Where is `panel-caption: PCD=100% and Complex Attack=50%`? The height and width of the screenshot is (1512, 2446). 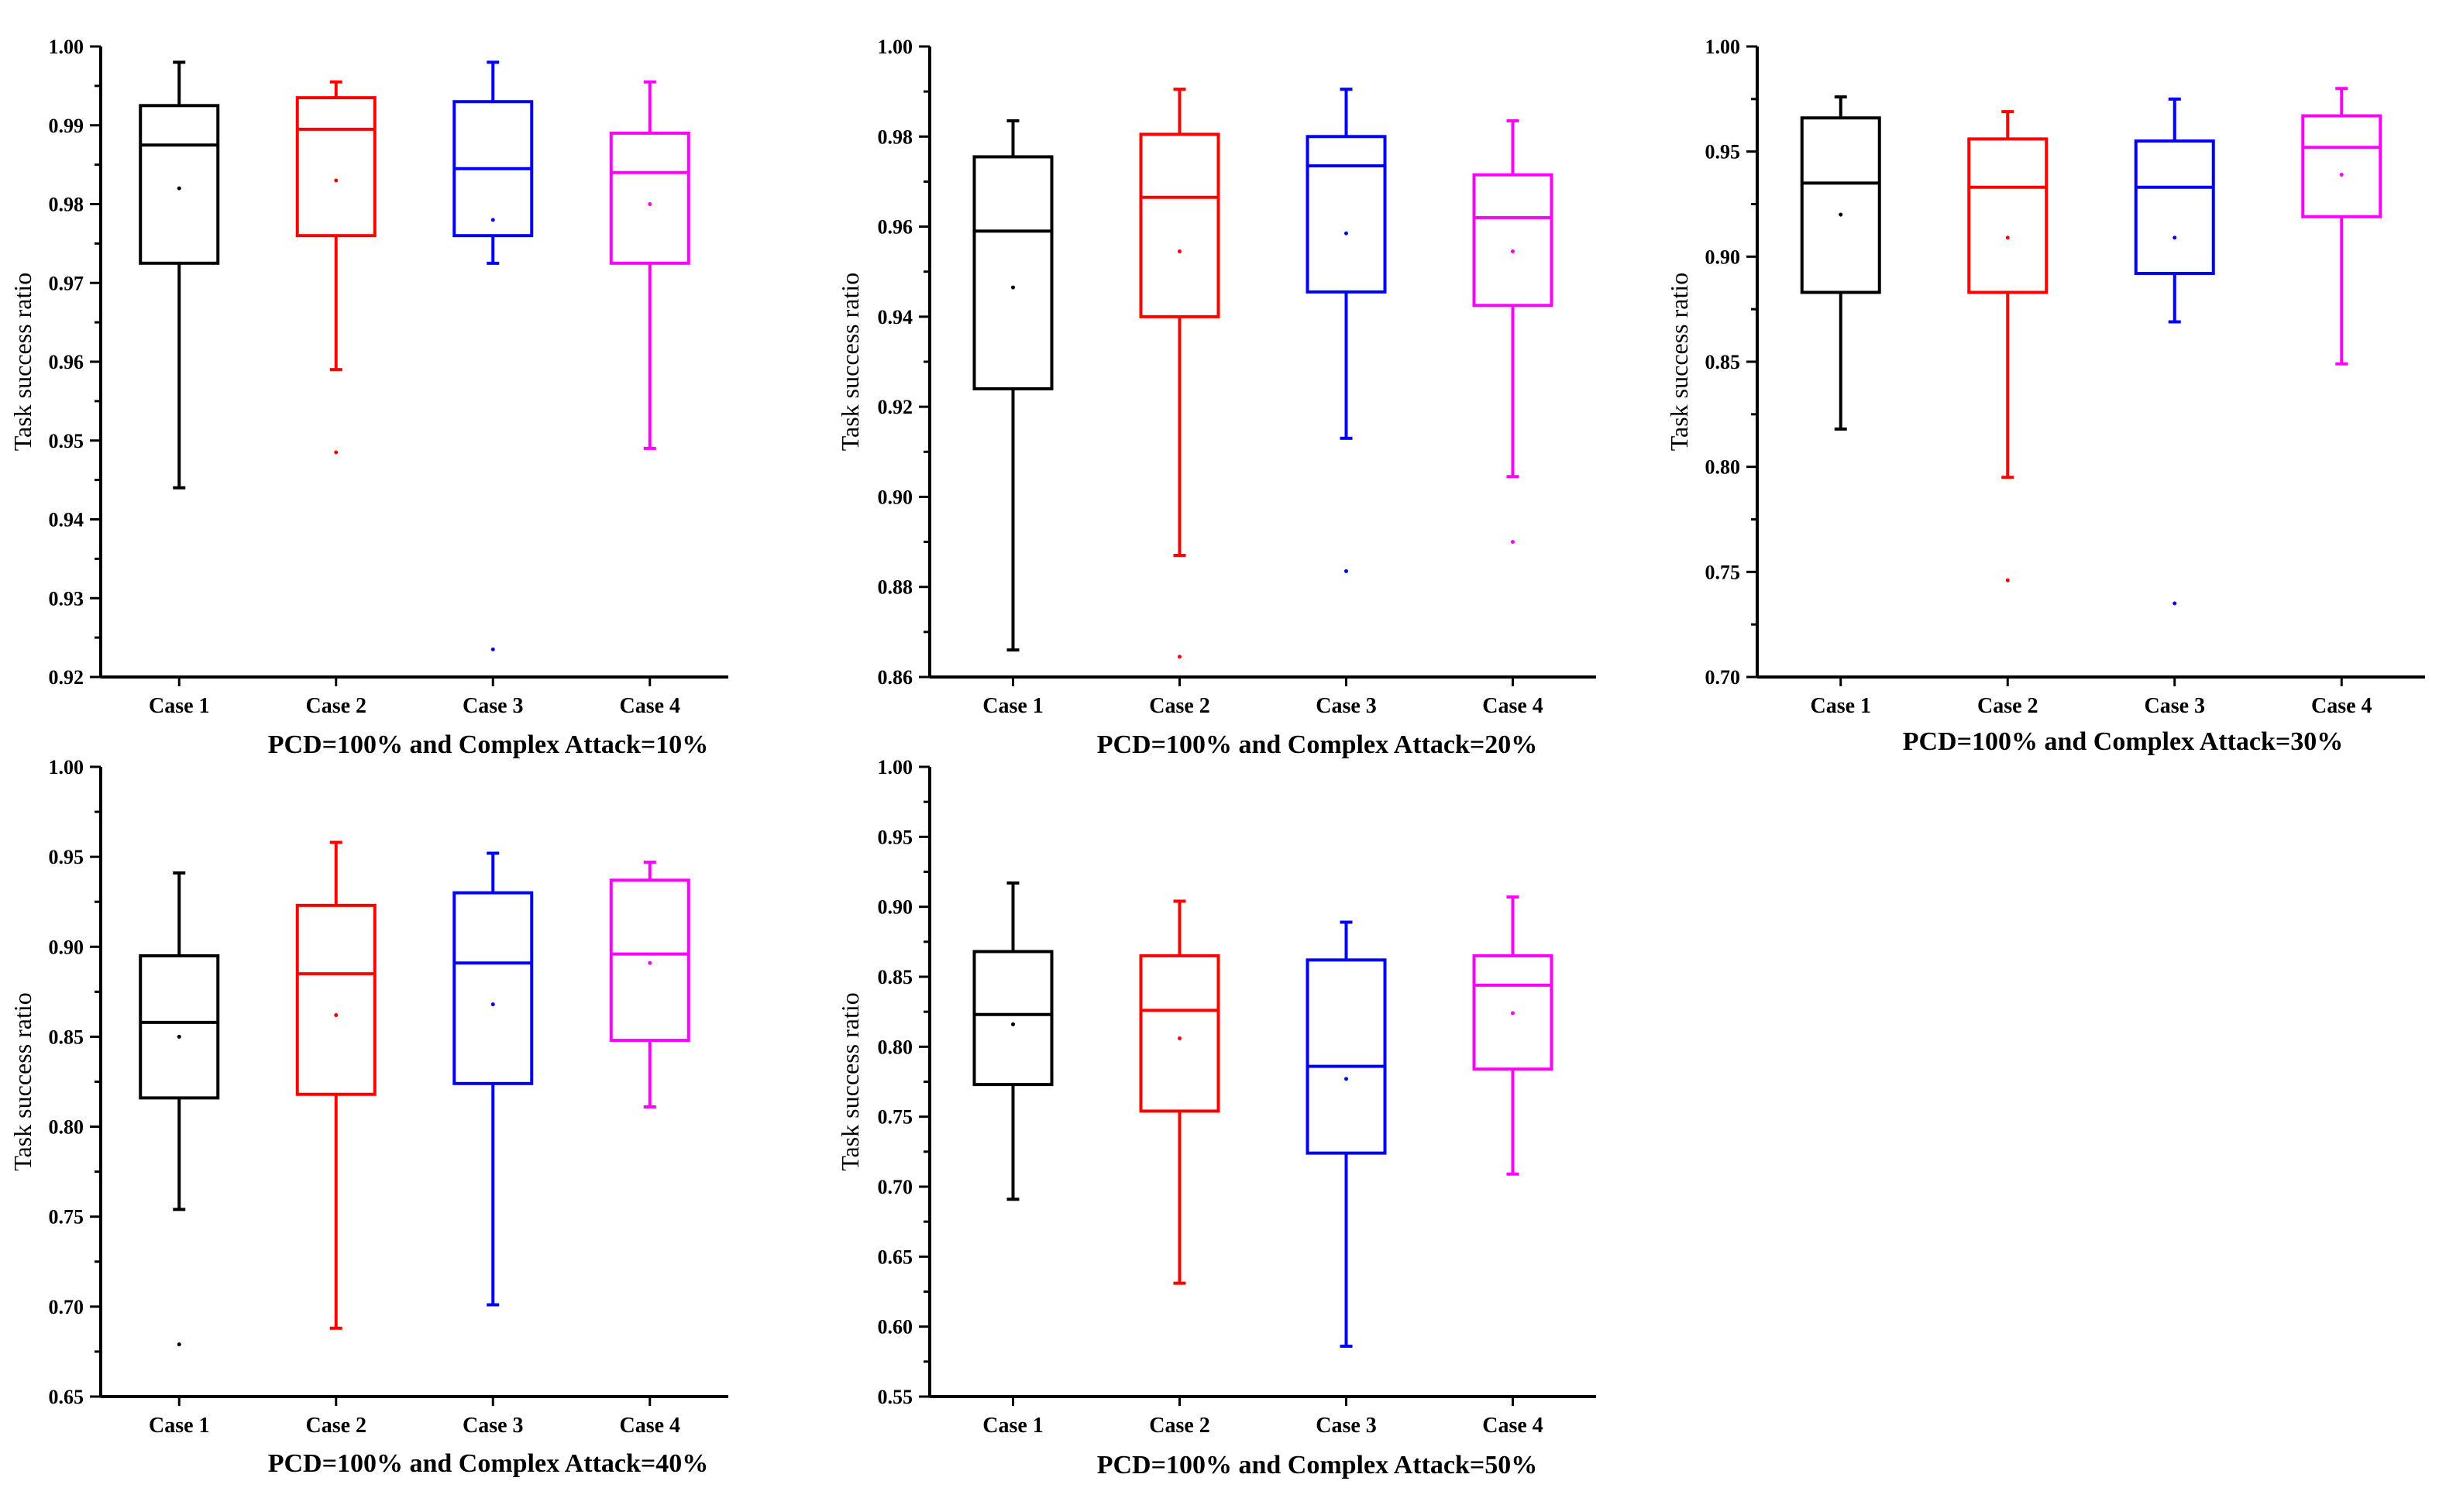
panel-caption: PCD=100% and Complex Attack=50% is located at coordinates (1317, 1465).